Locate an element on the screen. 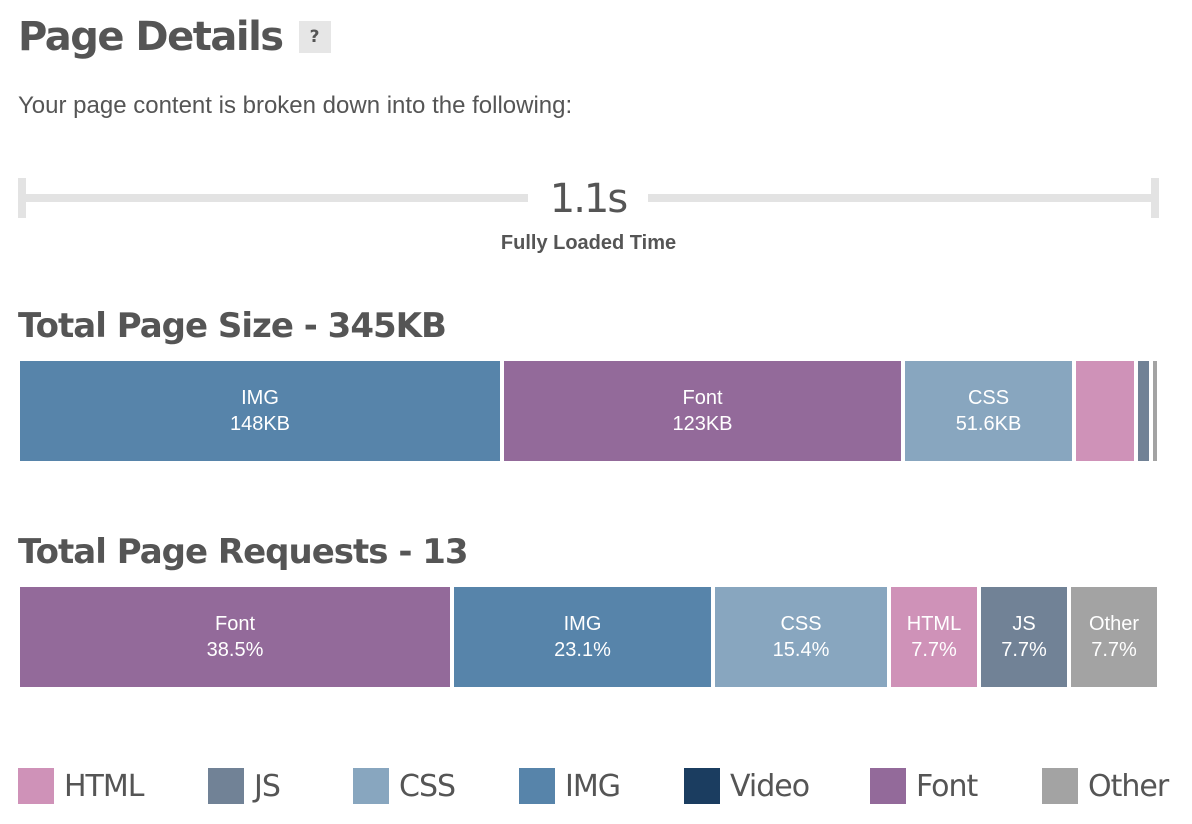 The height and width of the screenshot is (824, 1192). legend-swatch-video is located at coordinates (702, 786).